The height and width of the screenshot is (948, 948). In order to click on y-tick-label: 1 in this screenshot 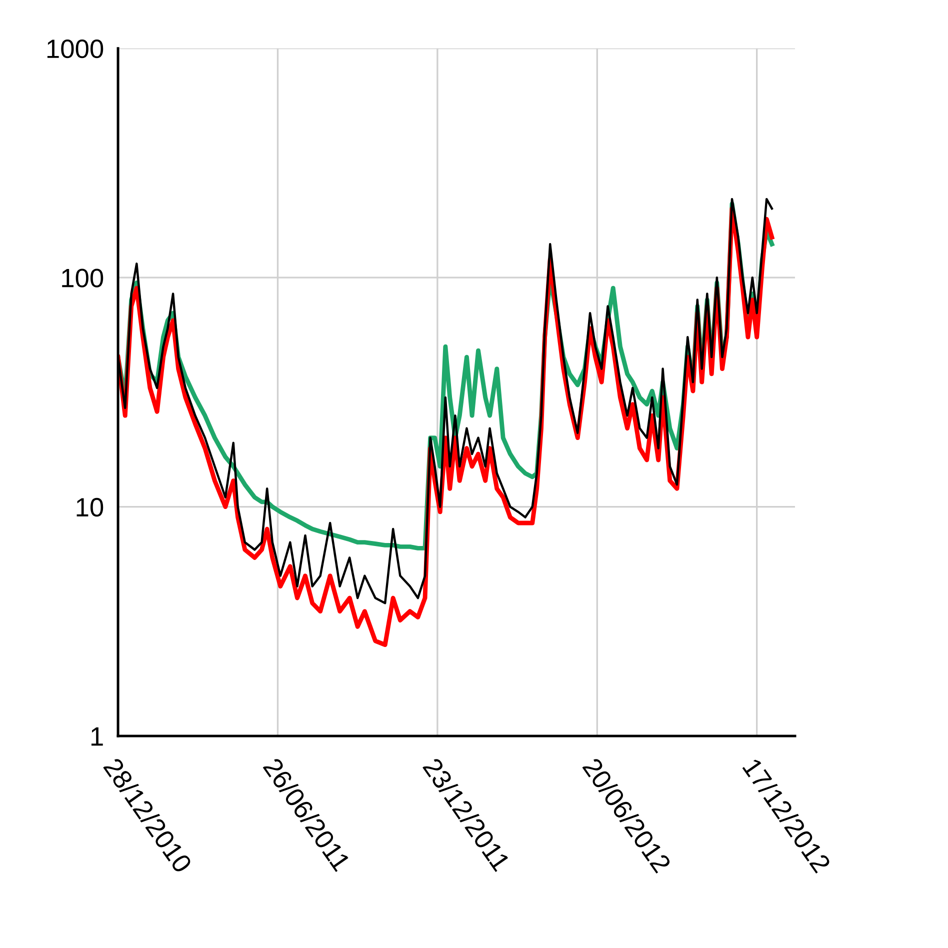, I will do `click(97, 736)`.